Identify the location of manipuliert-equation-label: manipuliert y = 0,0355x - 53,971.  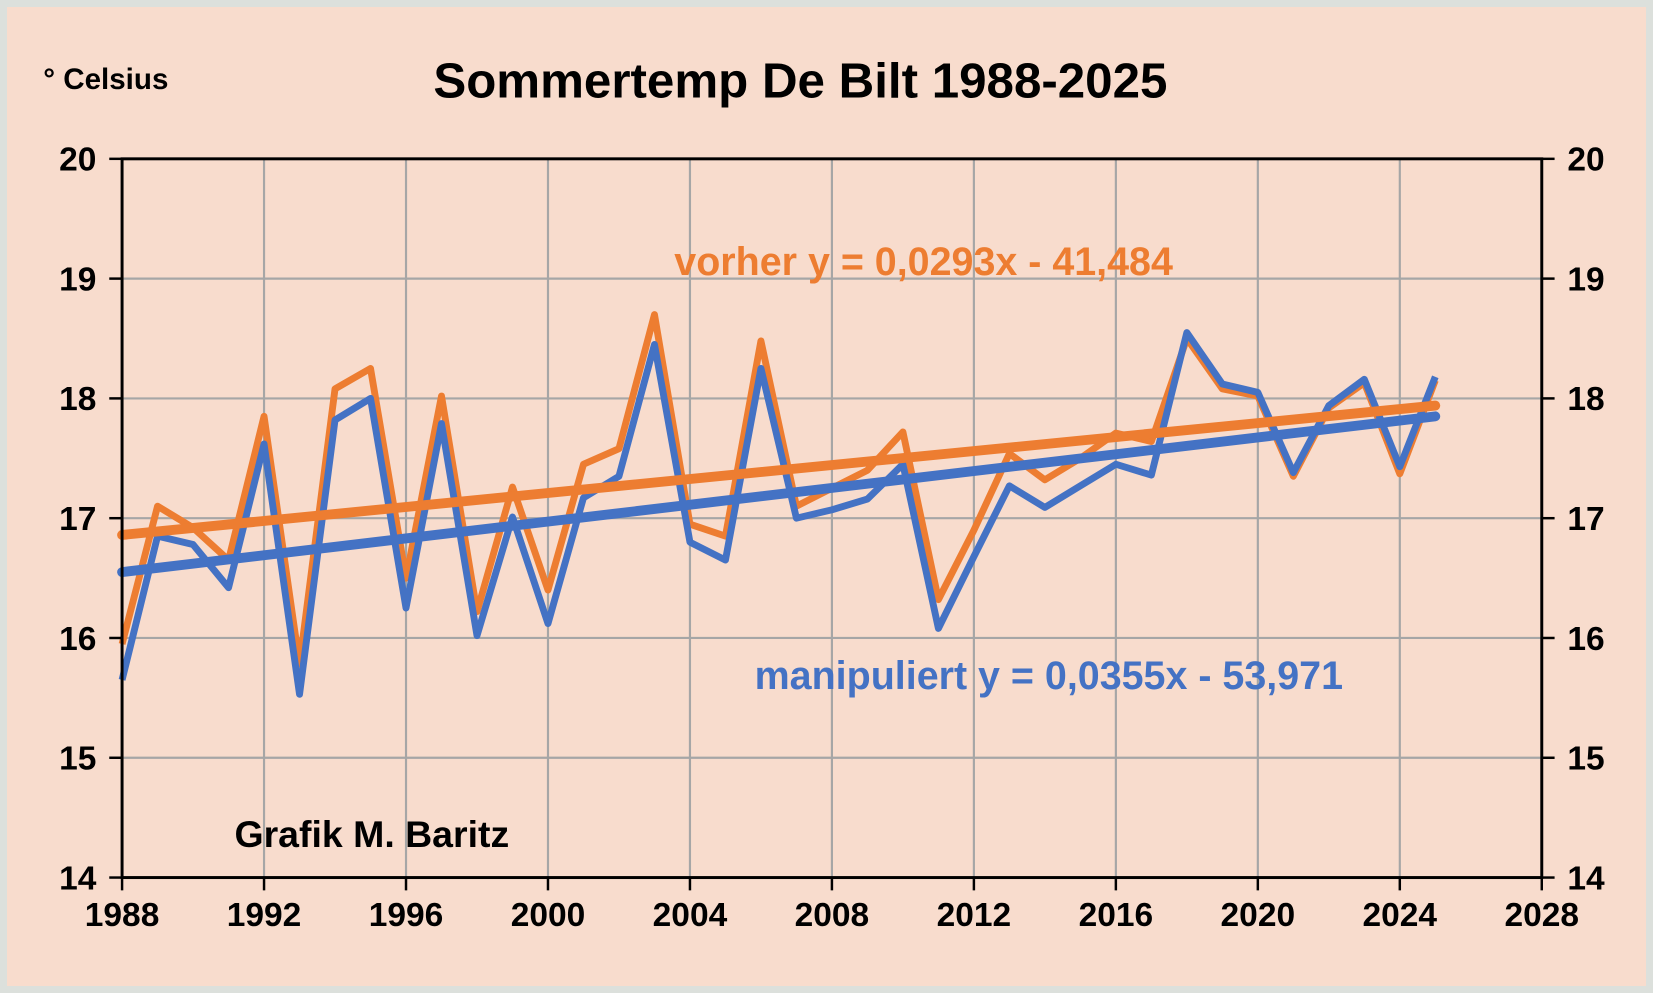
(1049, 676).